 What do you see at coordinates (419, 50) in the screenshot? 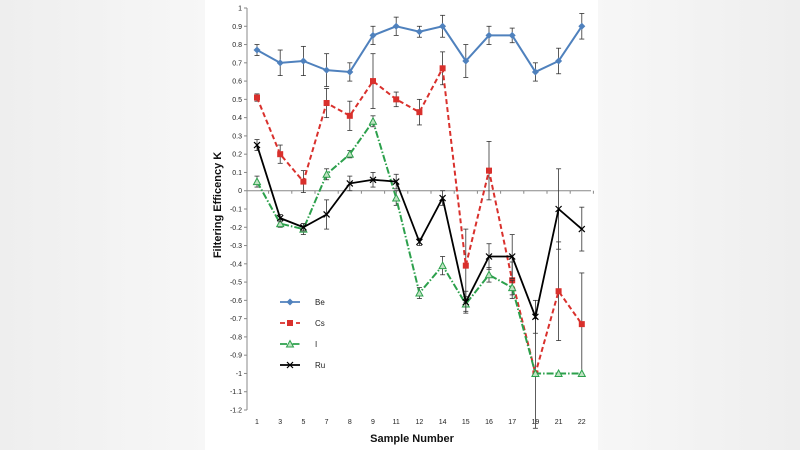
I see `series-be` at bounding box center [419, 50].